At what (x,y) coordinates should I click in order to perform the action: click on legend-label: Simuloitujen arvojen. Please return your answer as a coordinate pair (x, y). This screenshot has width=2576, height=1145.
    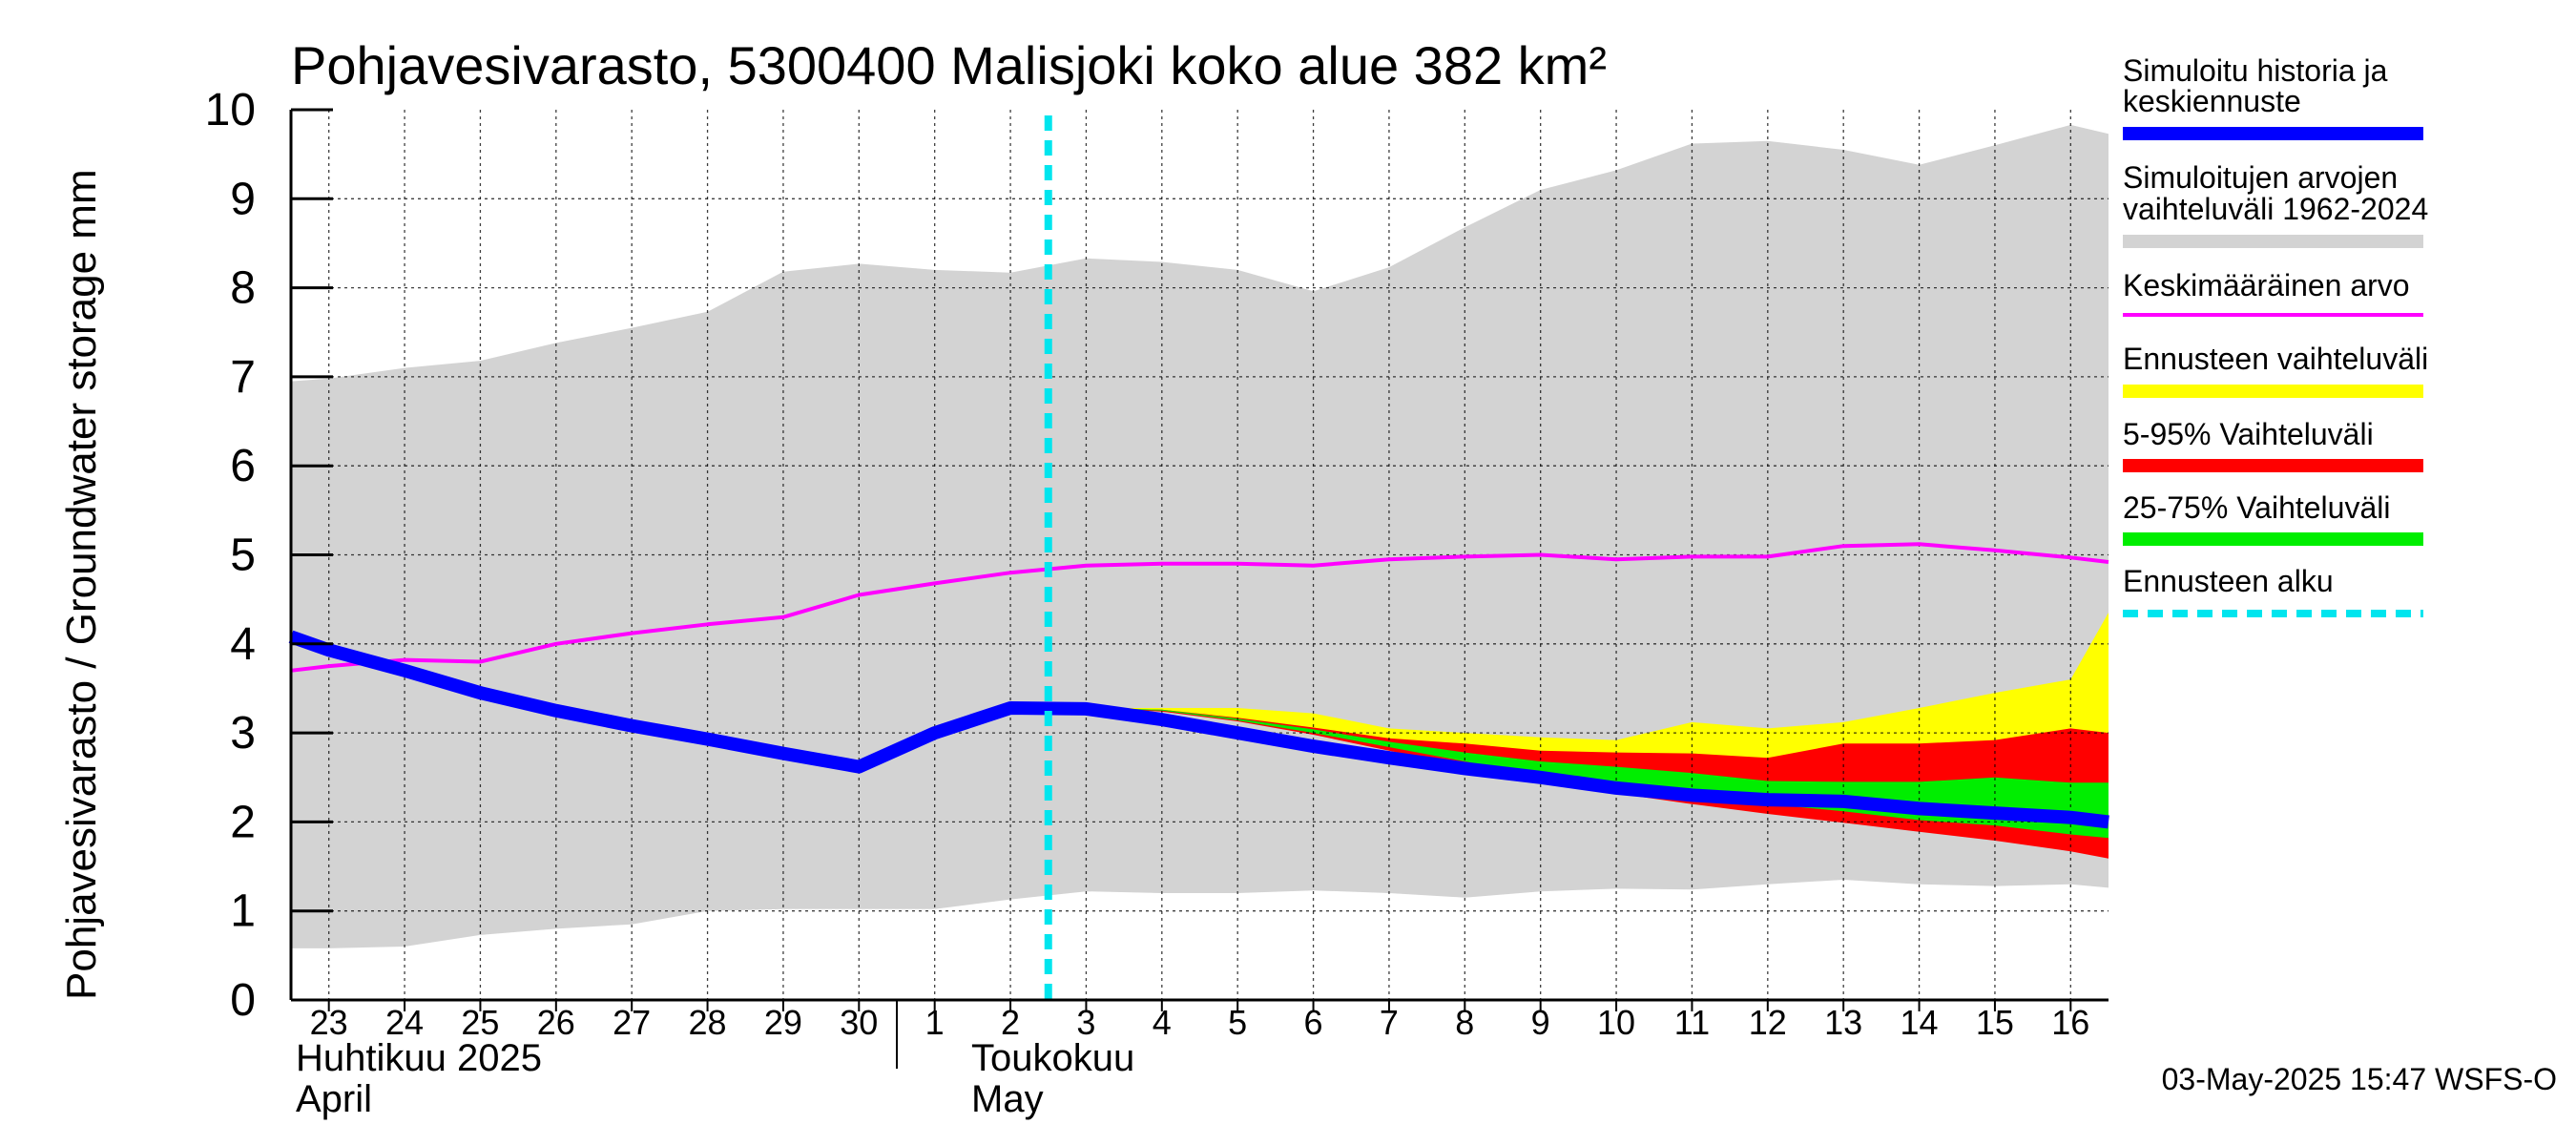
    Looking at the image, I should click on (2260, 178).